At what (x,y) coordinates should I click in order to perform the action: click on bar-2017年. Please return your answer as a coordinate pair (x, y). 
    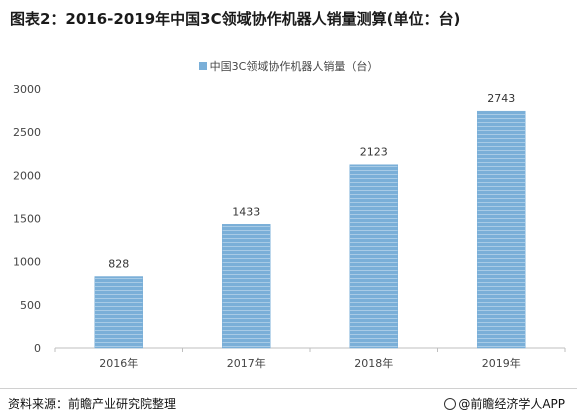
    Looking at the image, I should click on (246, 286).